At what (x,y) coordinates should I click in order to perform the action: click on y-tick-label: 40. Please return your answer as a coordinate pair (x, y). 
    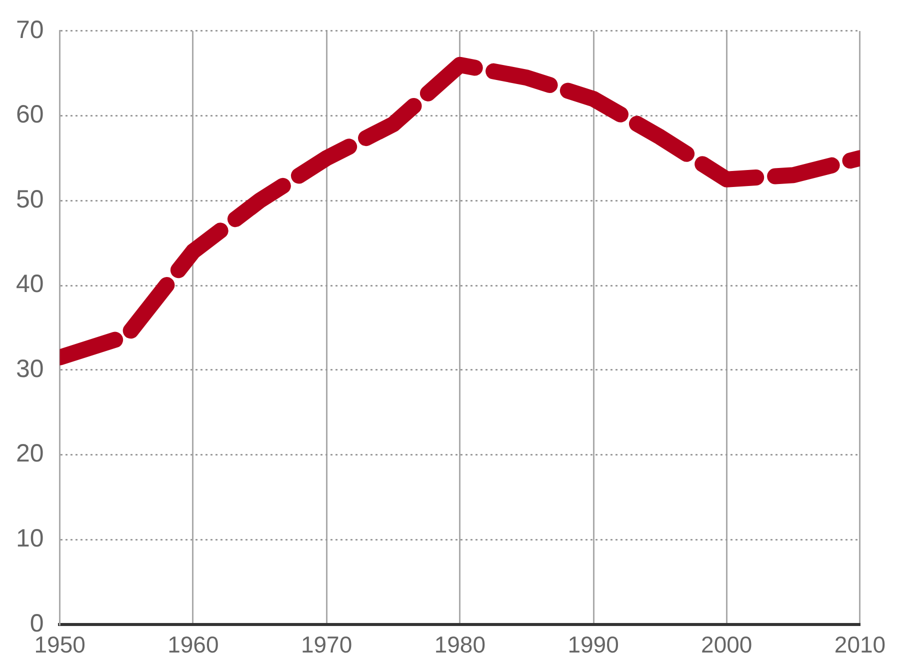
    Looking at the image, I should click on (30, 284).